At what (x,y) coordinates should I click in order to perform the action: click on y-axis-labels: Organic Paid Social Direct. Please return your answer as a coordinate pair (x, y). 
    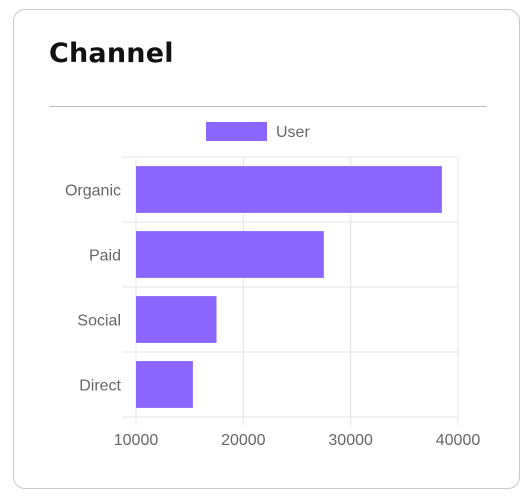
    Looking at the image, I should click on (93, 289).